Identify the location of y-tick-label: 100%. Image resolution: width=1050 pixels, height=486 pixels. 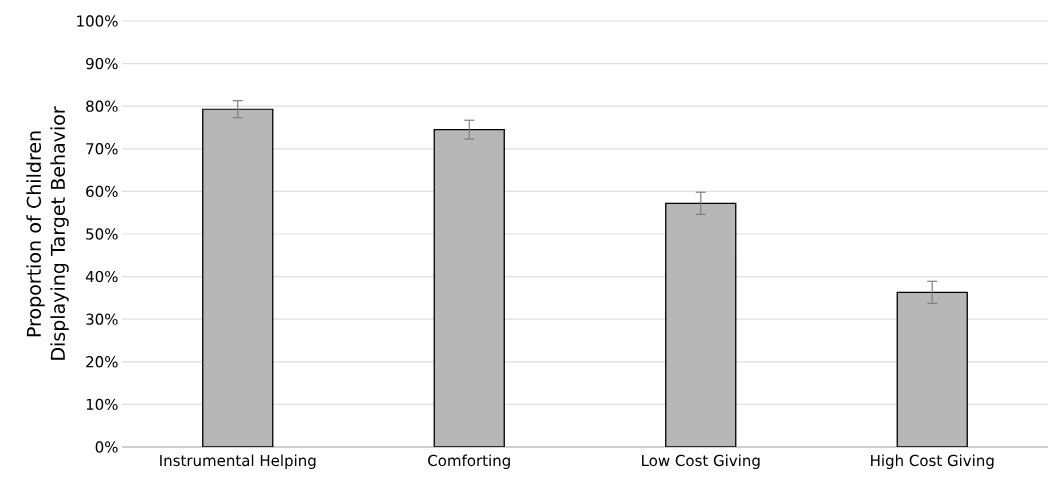
(97, 21).